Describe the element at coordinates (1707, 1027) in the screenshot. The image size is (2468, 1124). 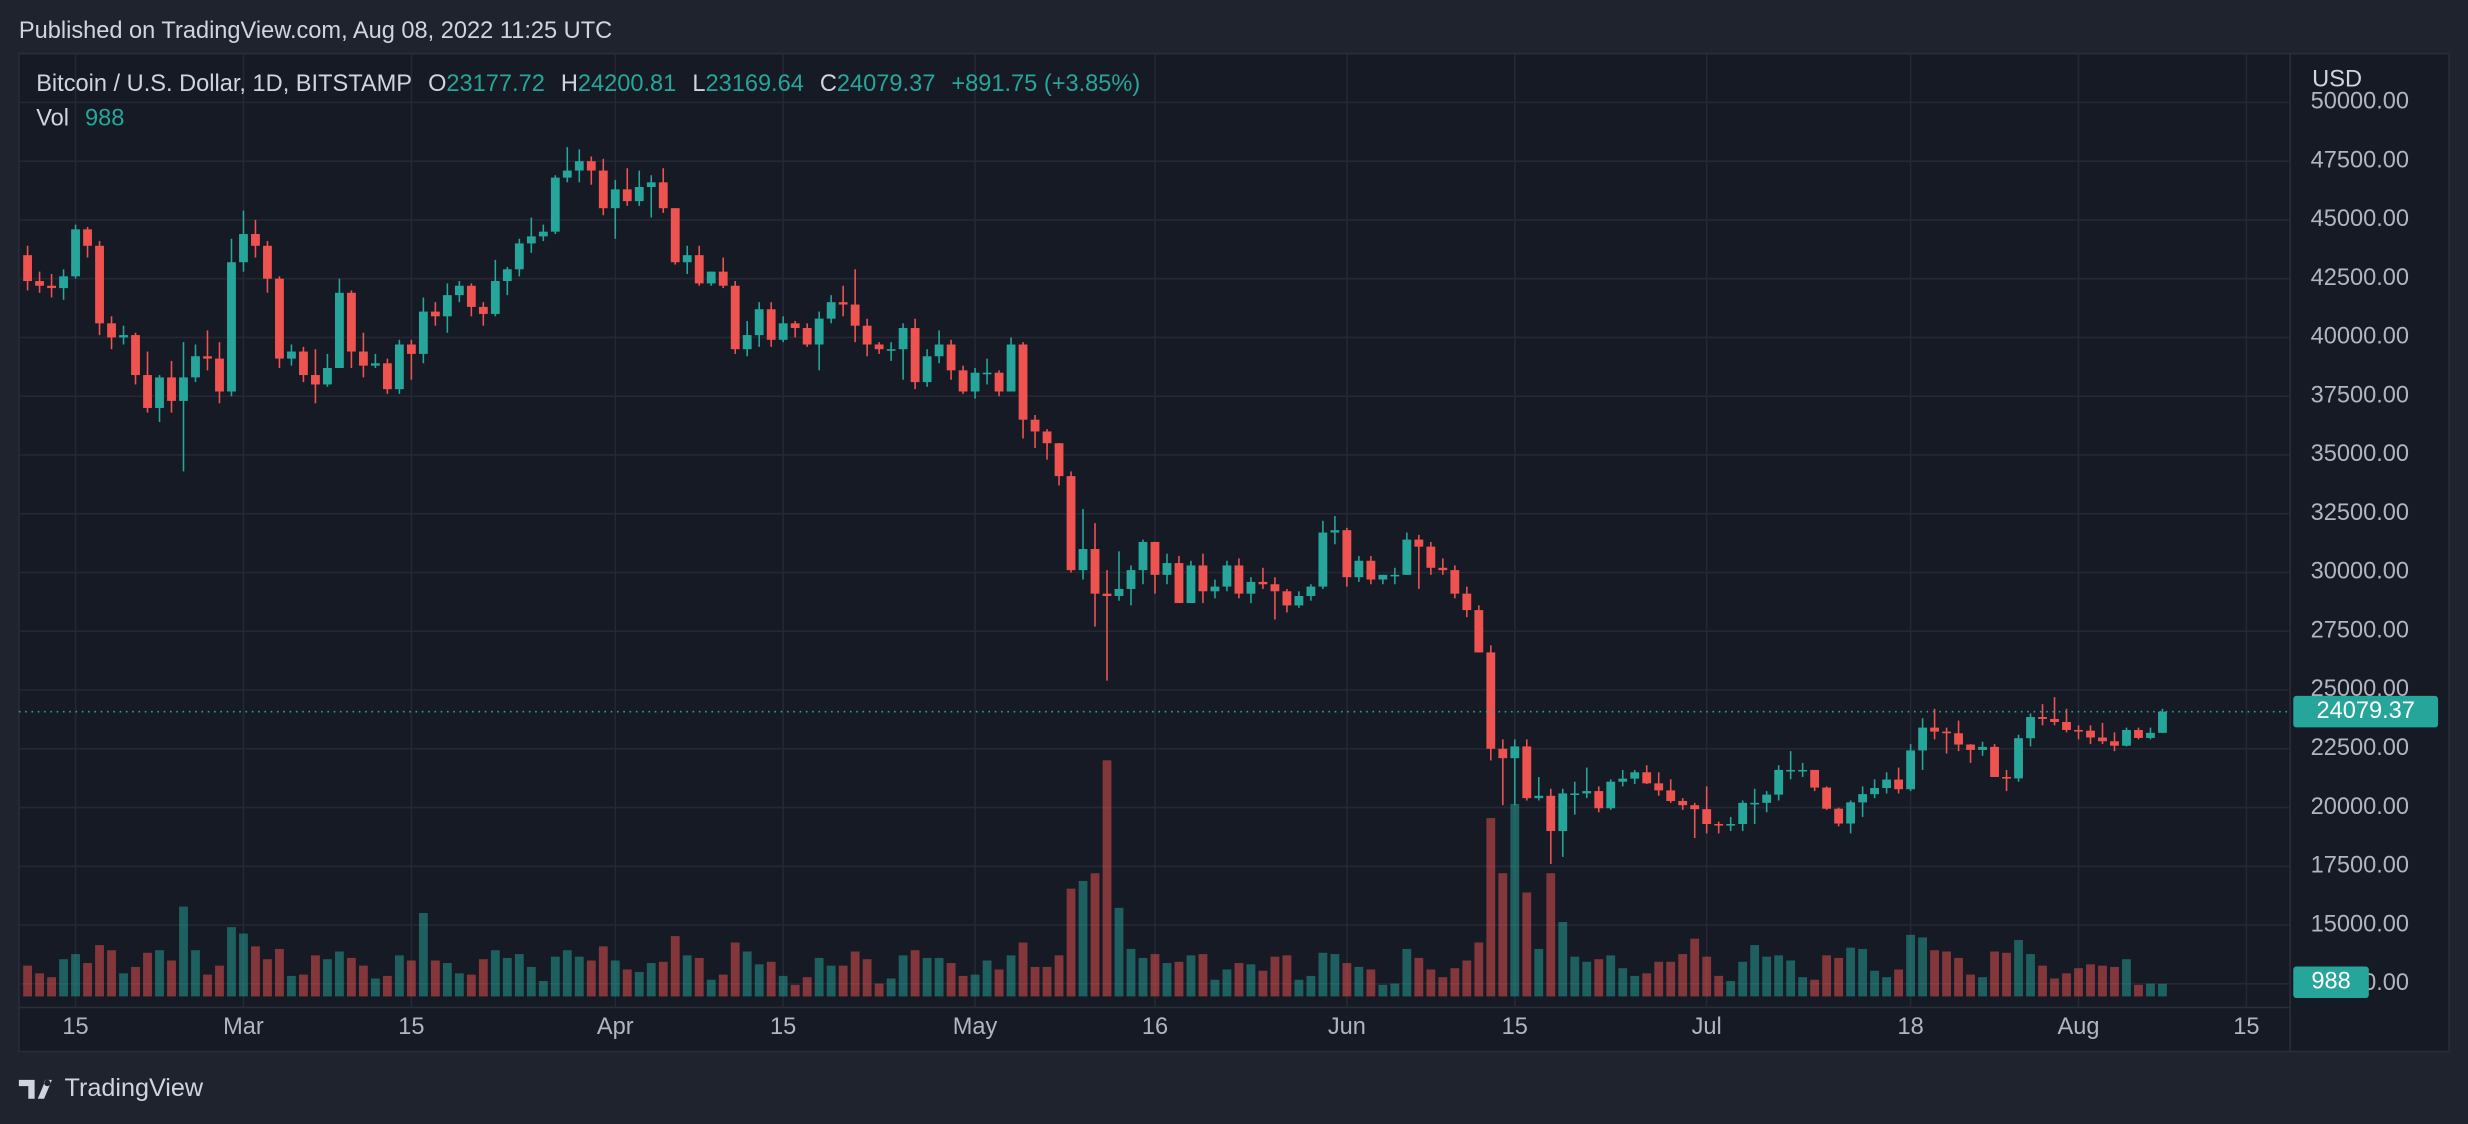
I see `x-tick-label: Jul` at that location.